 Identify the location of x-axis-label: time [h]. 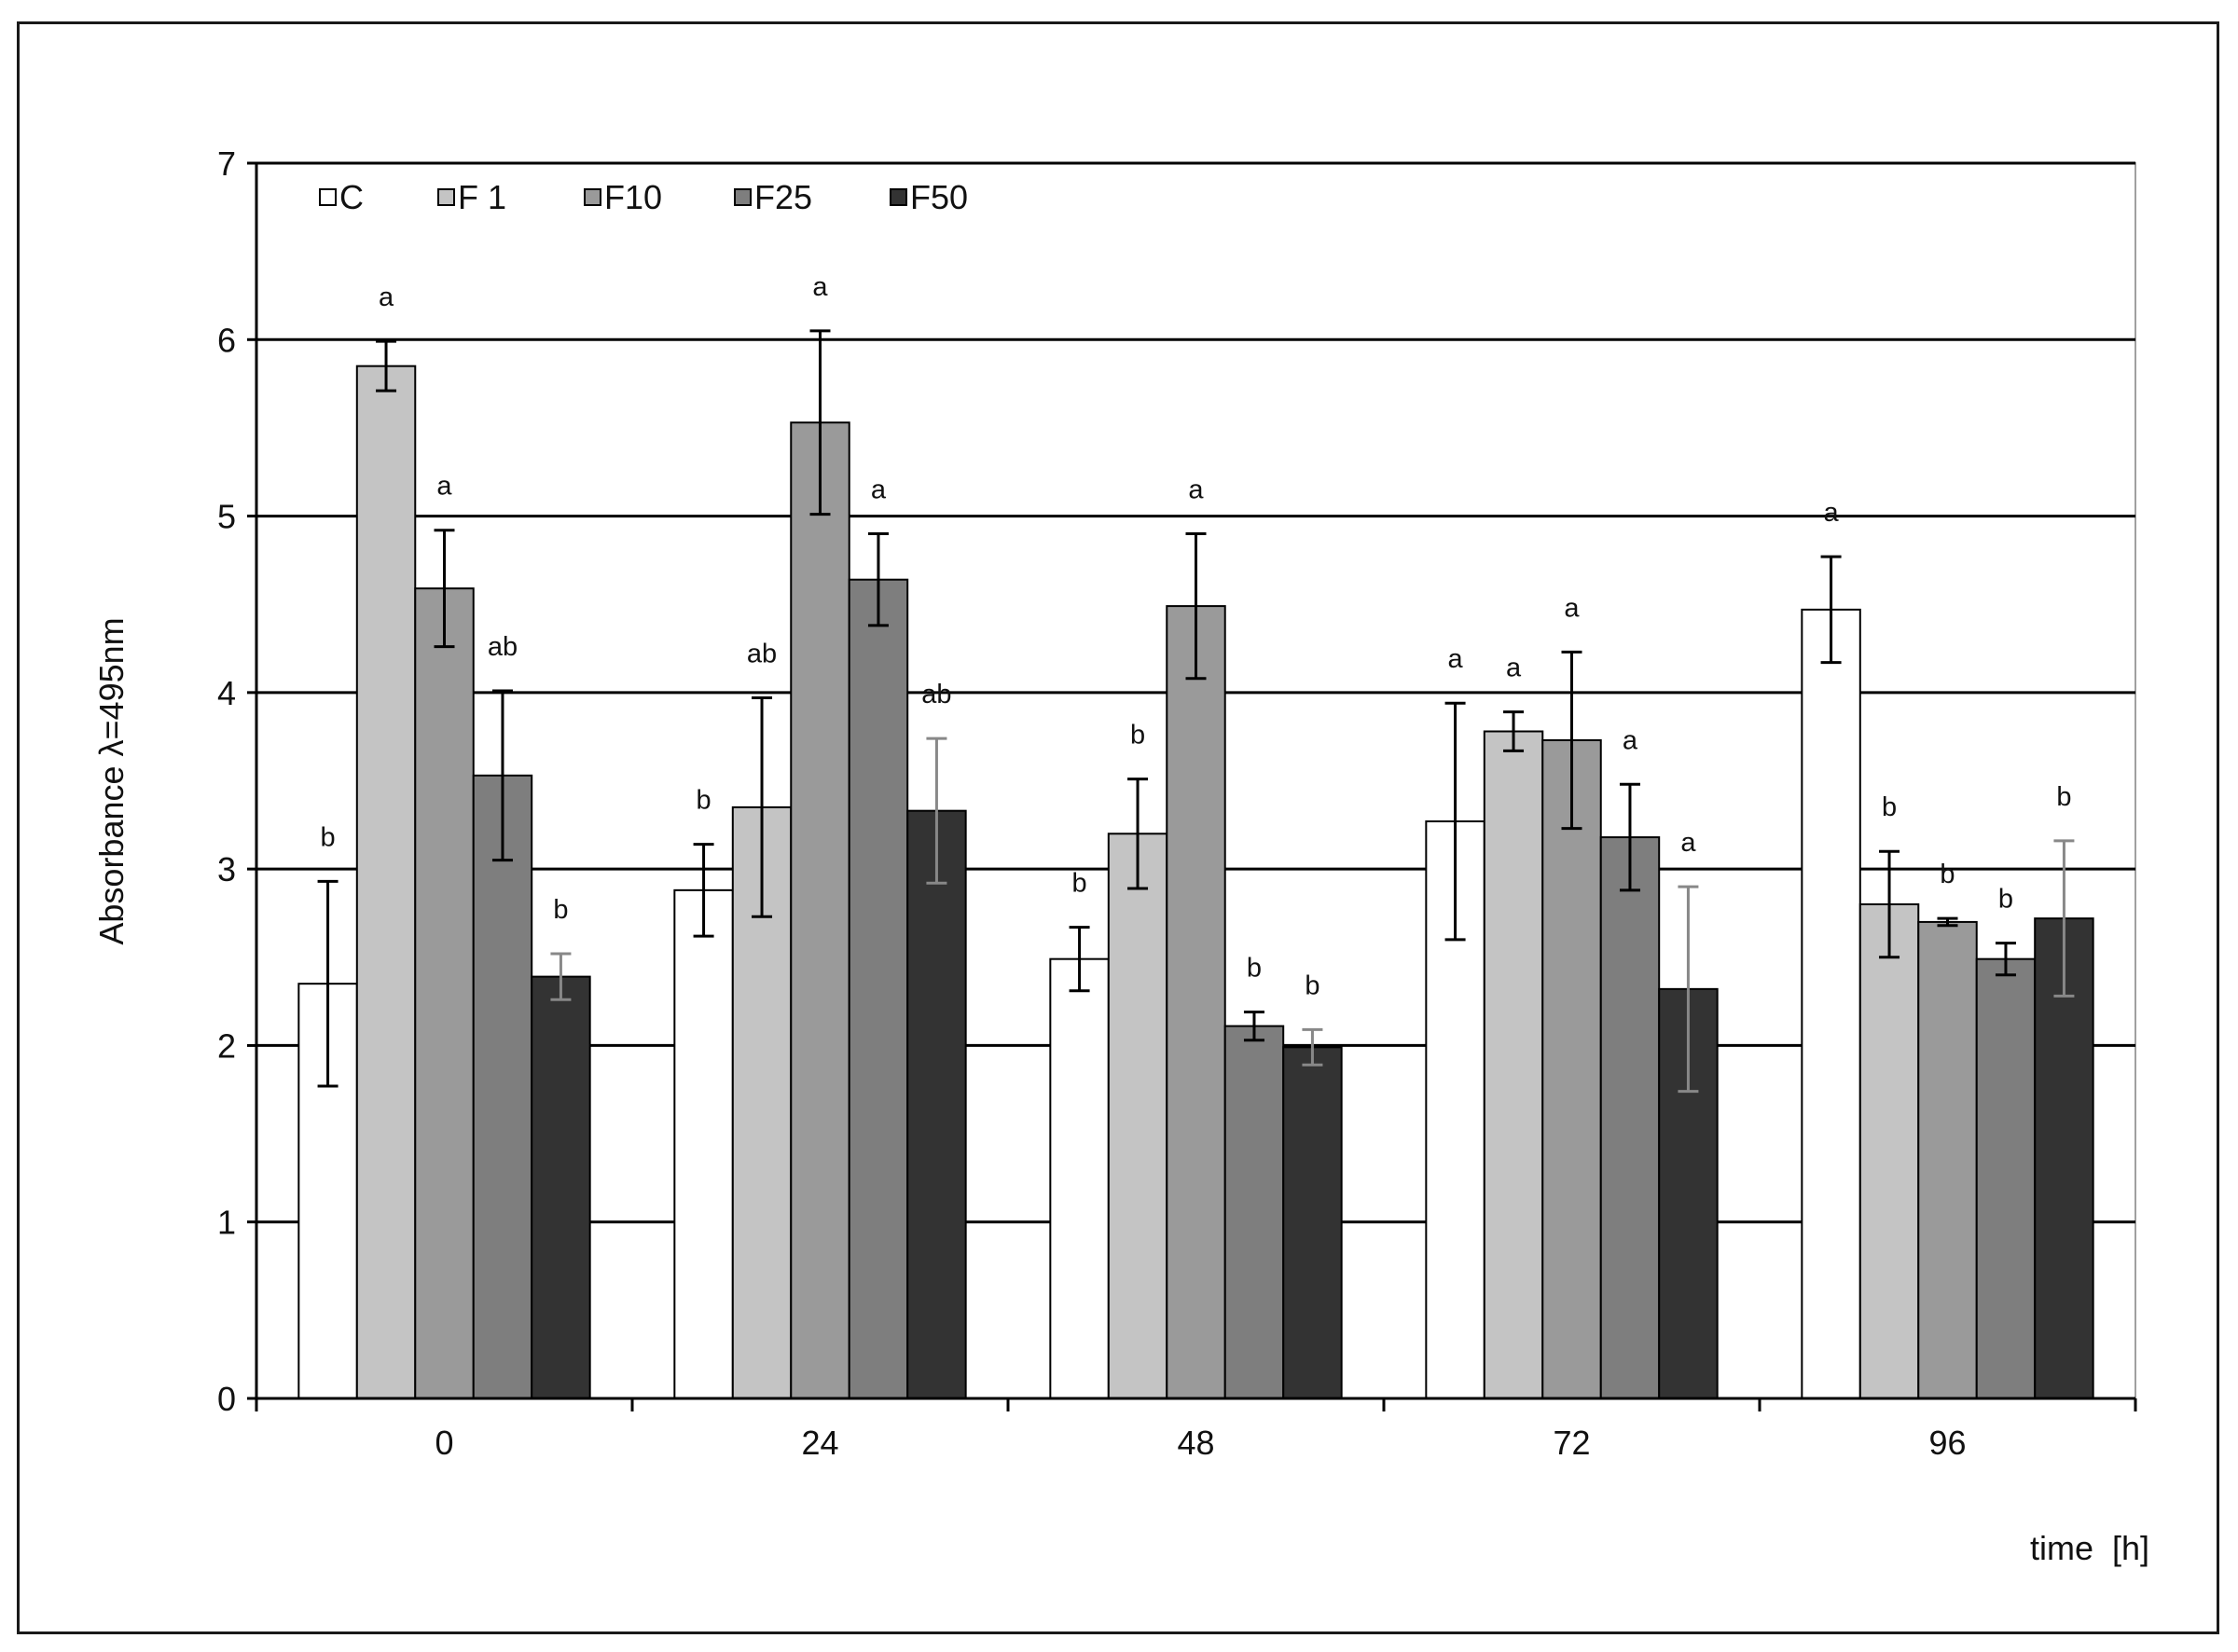
(2089, 1548).